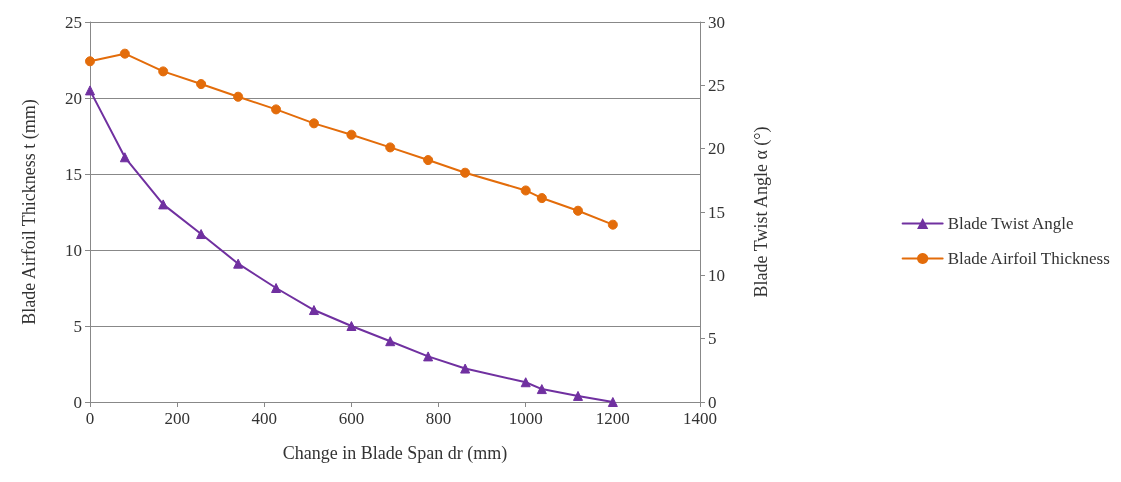 The height and width of the screenshot is (482, 1121). Describe the element at coordinates (395, 453) in the screenshot. I see `x-axis-title: Change in Blade Span dr (mm)` at that location.